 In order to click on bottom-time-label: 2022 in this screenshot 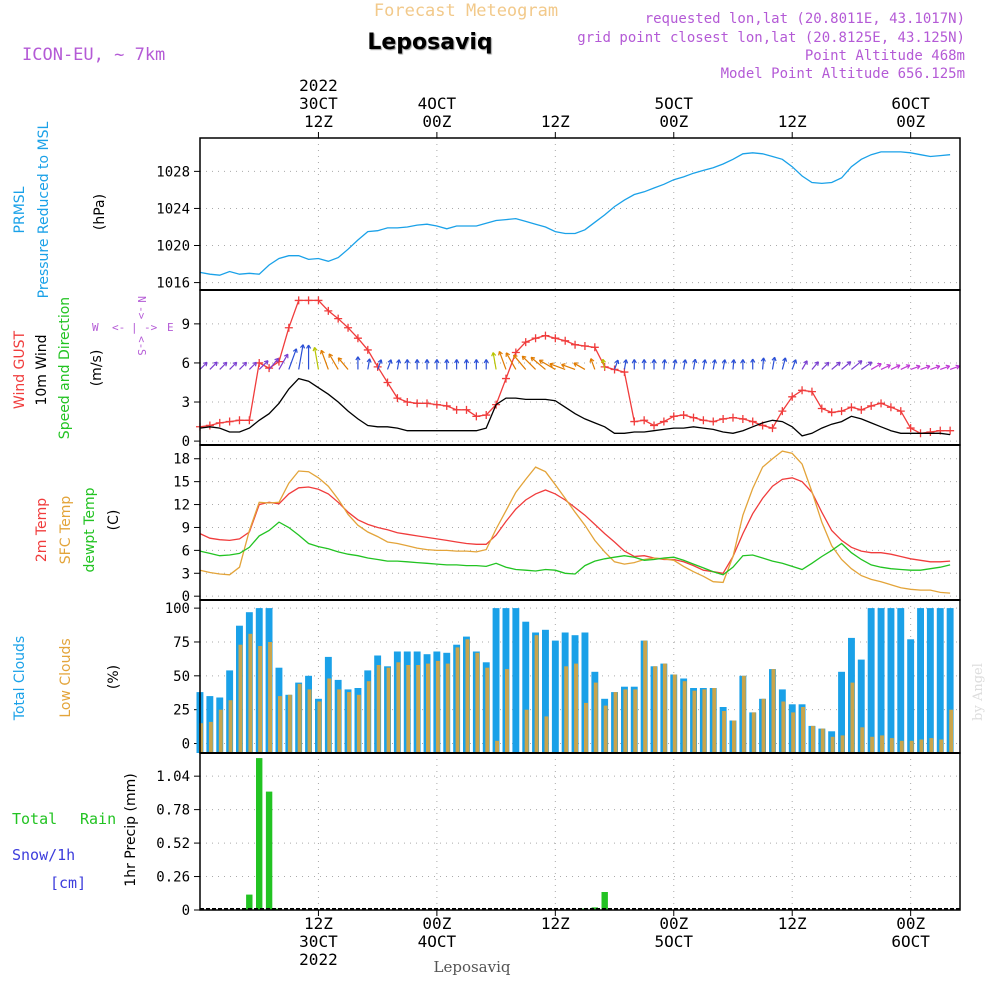, I will do `click(318, 959)`.